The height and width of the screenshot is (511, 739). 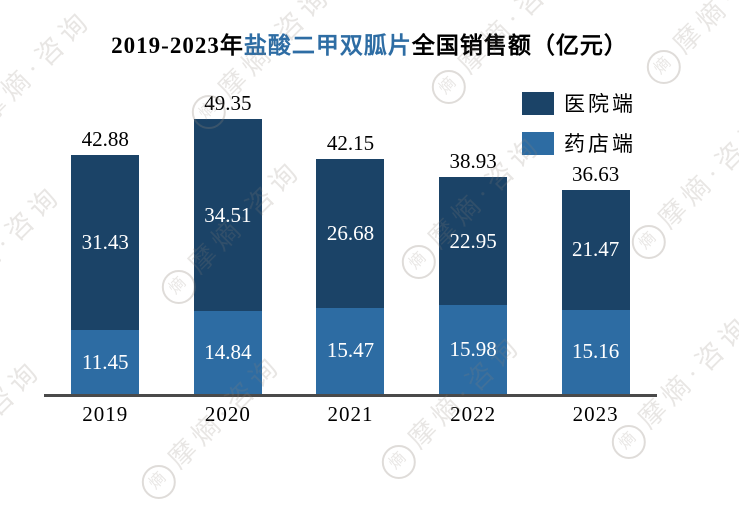 I want to click on bar-group-2020: 49.35 34.51 14.84, so click(x=228, y=197).